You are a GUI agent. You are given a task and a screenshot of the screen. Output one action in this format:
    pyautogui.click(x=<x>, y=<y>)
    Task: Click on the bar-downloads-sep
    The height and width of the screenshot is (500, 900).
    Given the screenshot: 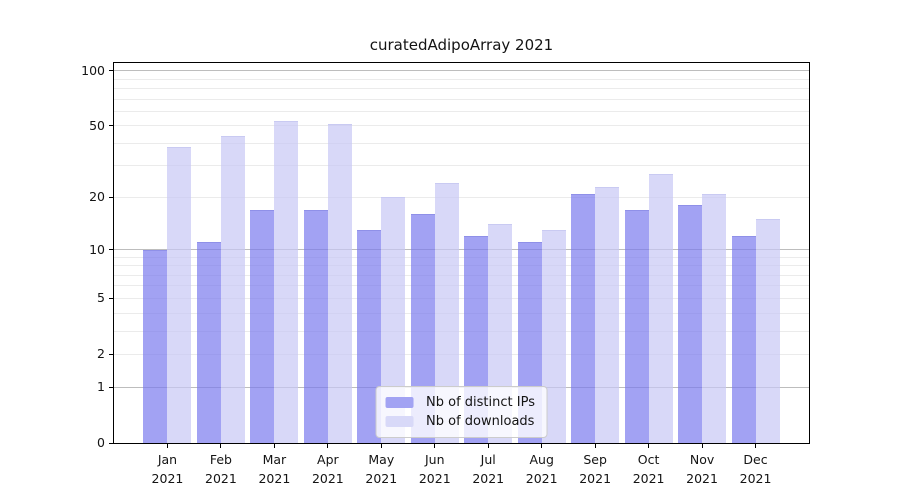 What is the action you would take?
    pyautogui.click(x=607, y=314)
    